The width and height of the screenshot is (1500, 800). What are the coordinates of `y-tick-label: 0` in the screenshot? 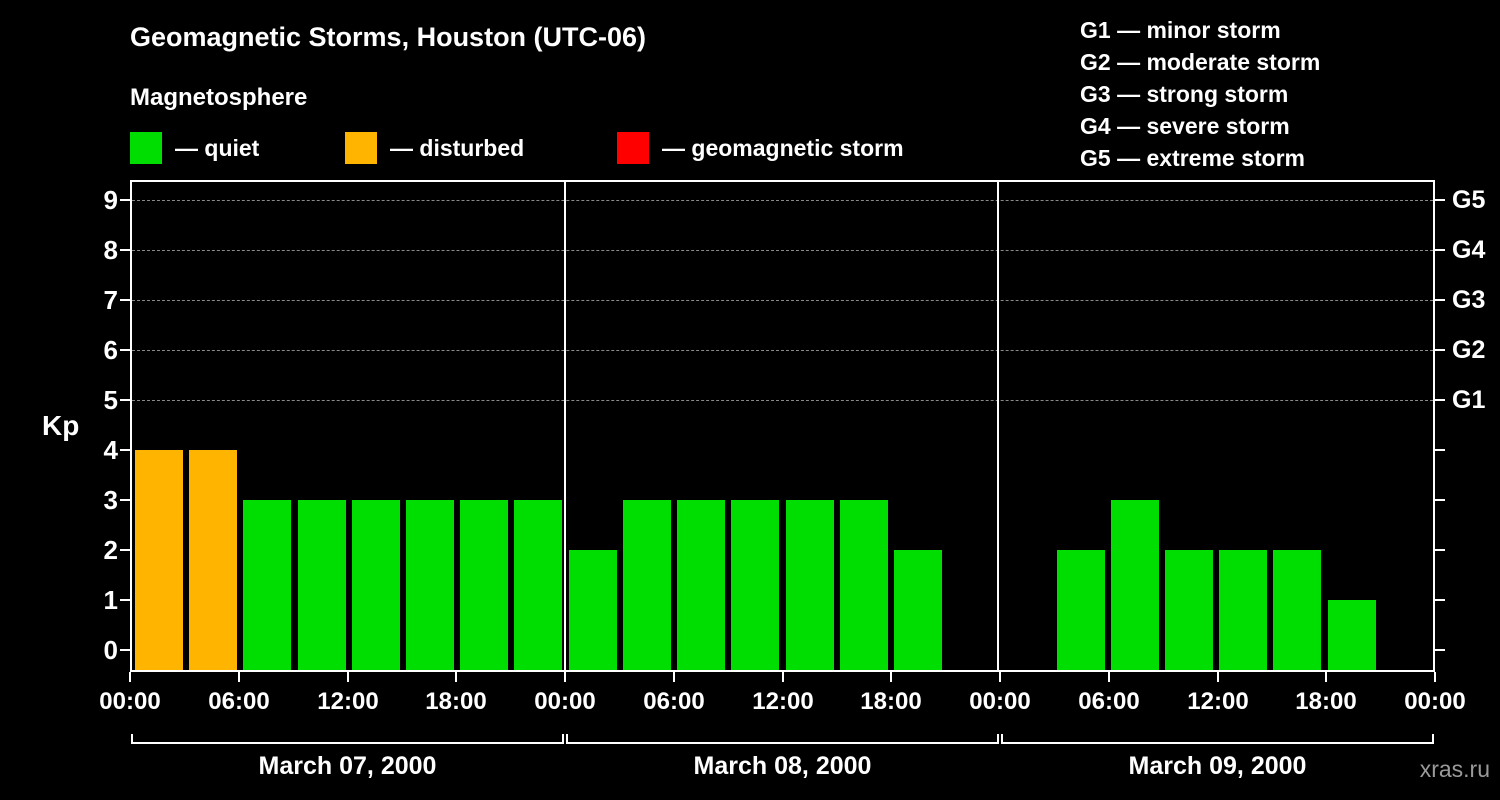 It's located at (110, 650).